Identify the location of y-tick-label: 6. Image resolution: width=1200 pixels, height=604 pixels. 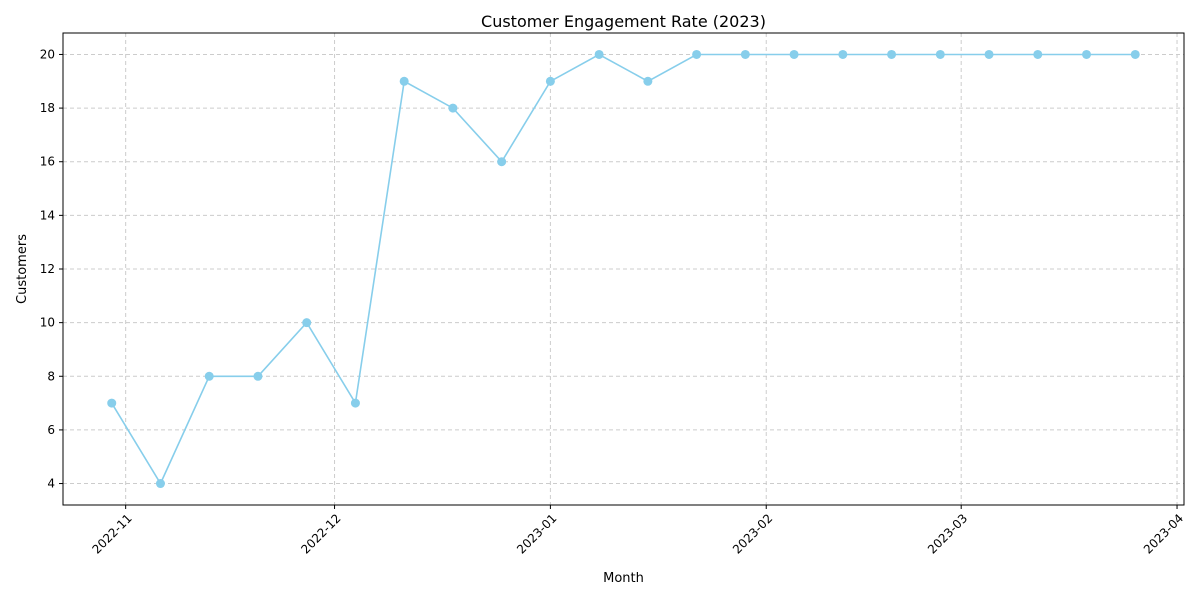
(51, 430).